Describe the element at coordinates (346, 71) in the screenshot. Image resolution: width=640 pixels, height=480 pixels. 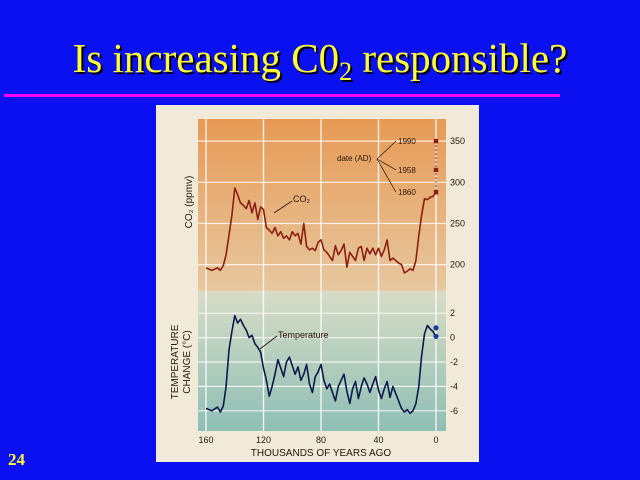
I see `title-subscript: 2` at that location.